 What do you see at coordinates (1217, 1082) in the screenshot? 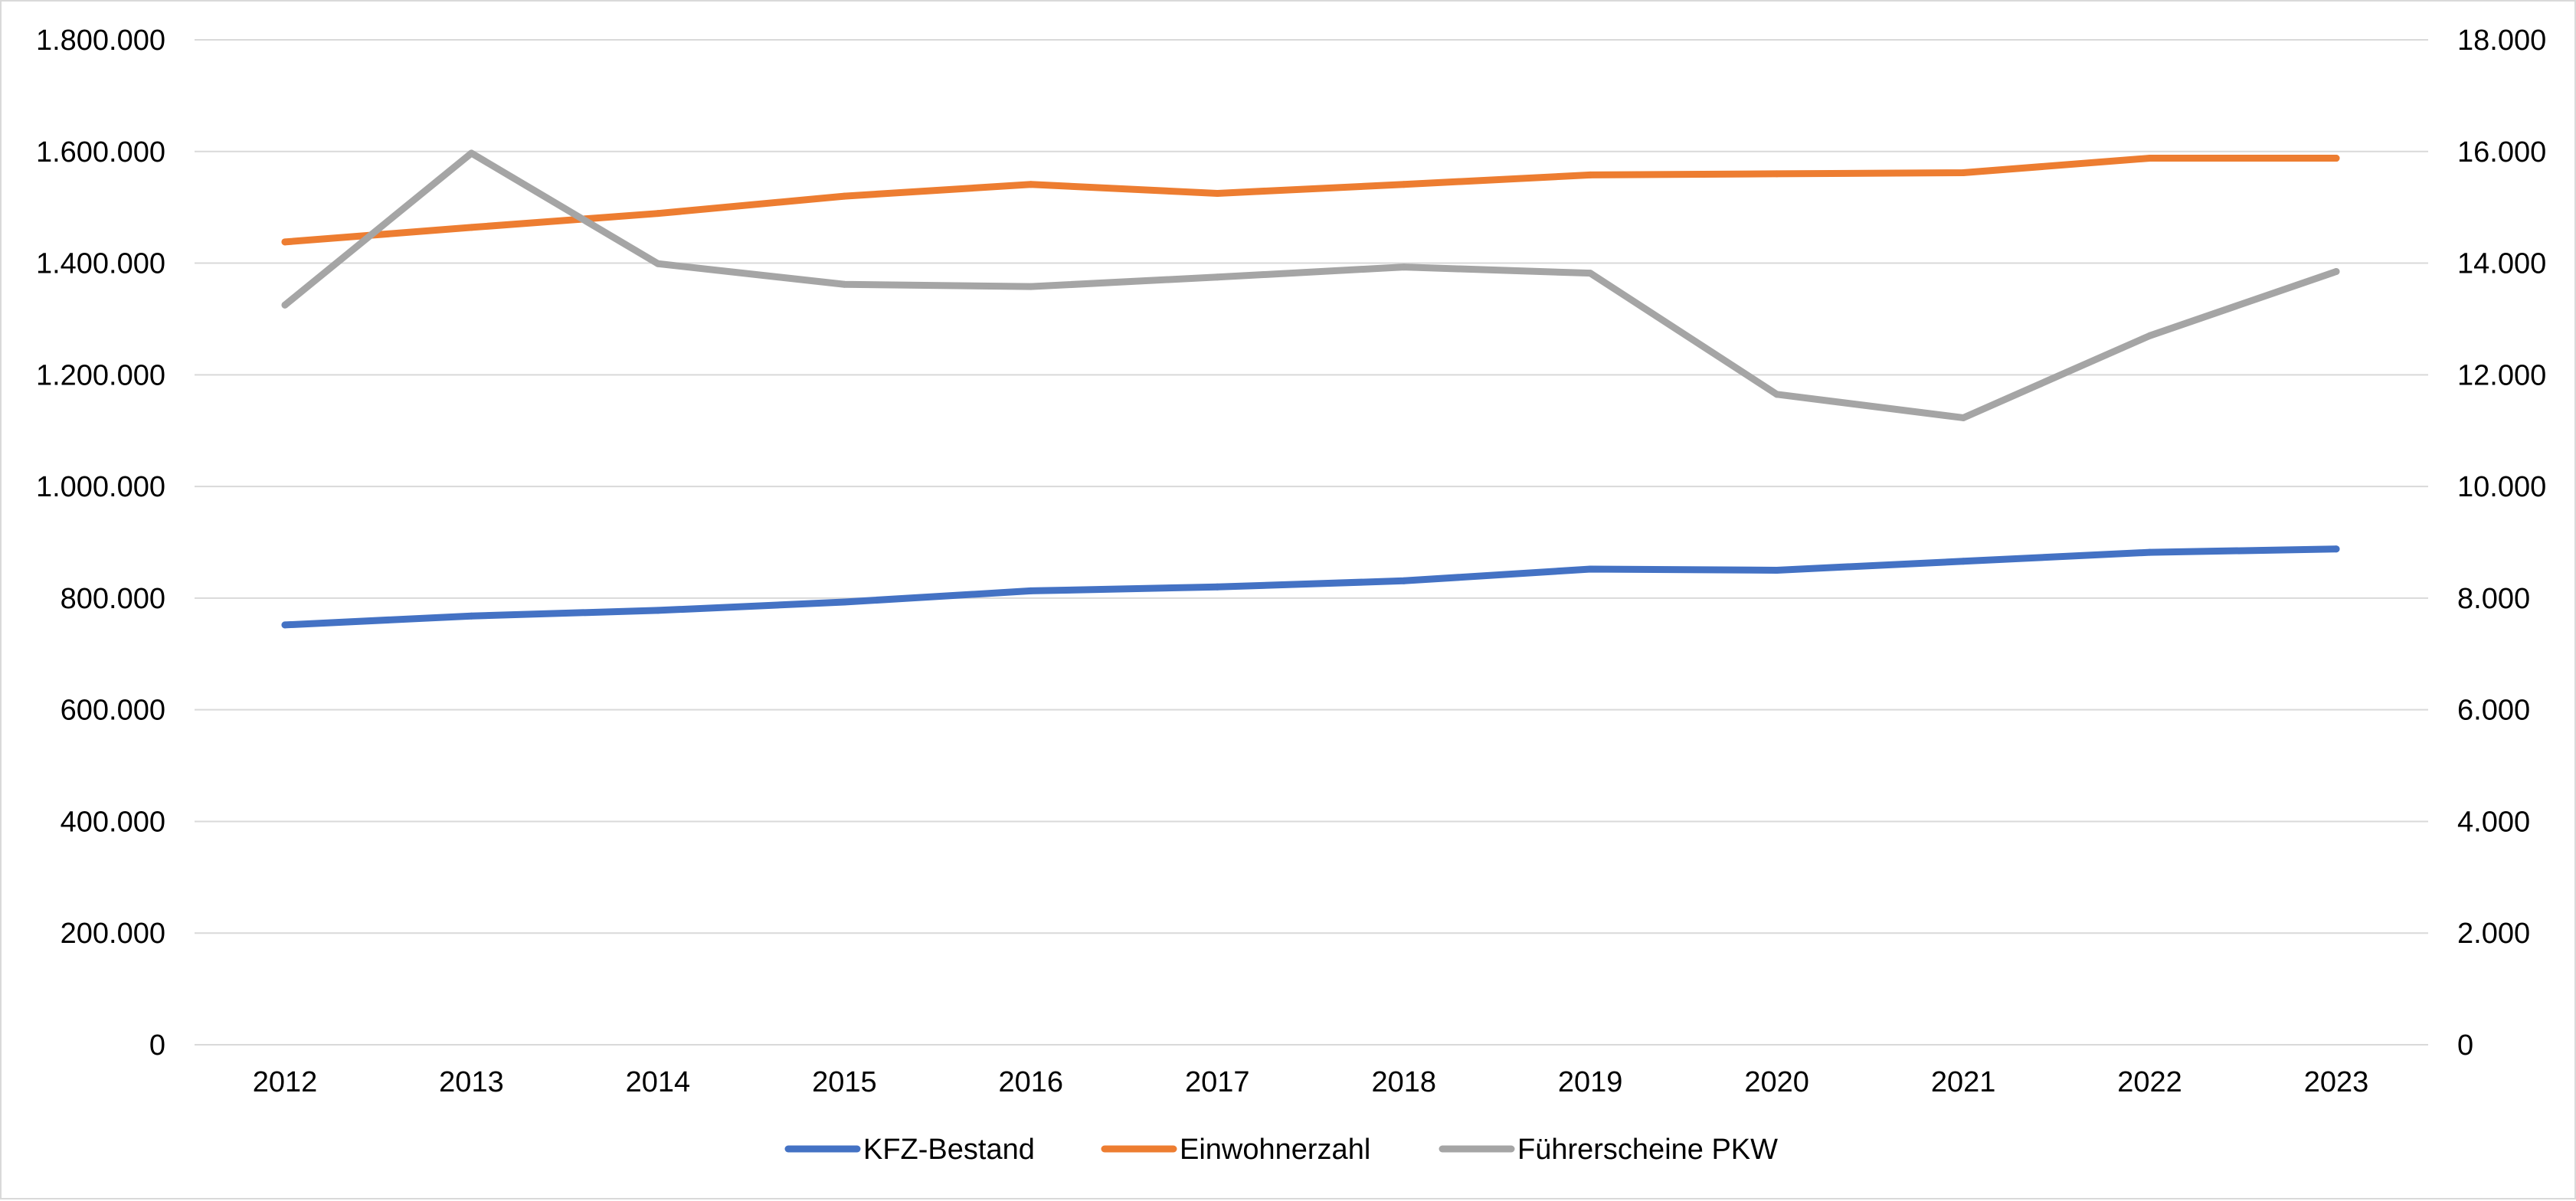
I see `x-tick-label: 2017` at bounding box center [1217, 1082].